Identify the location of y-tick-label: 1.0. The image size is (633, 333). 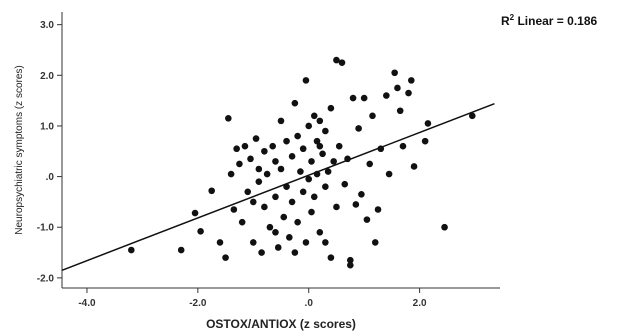
(47, 126).